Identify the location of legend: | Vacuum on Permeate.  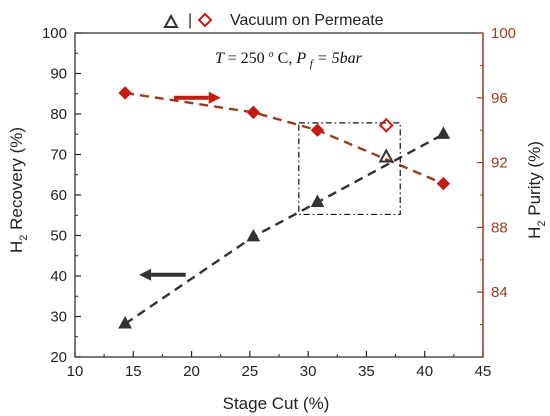
(273, 20).